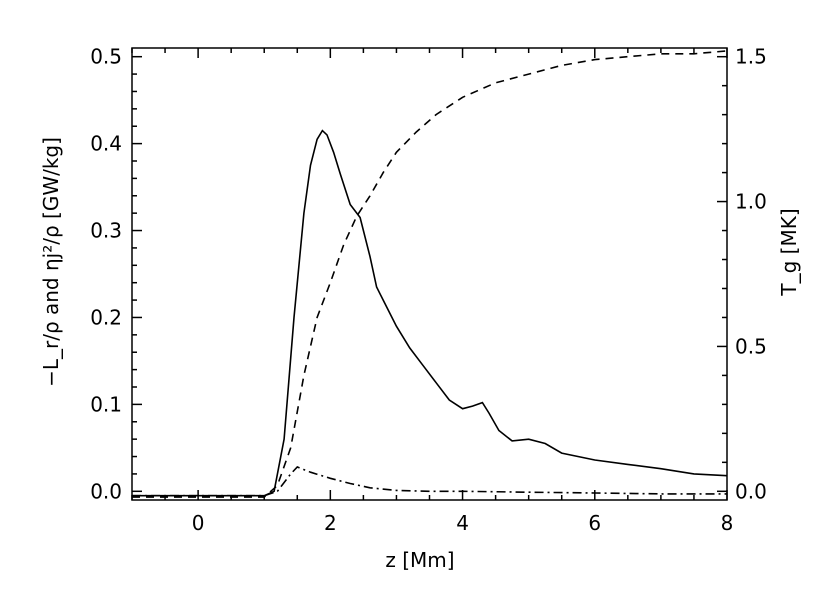 The height and width of the screenshot is (594, 830). Describe the element at coordinates (198, 523) in the screenshot. I see `x-tick-label: 0` at that location.